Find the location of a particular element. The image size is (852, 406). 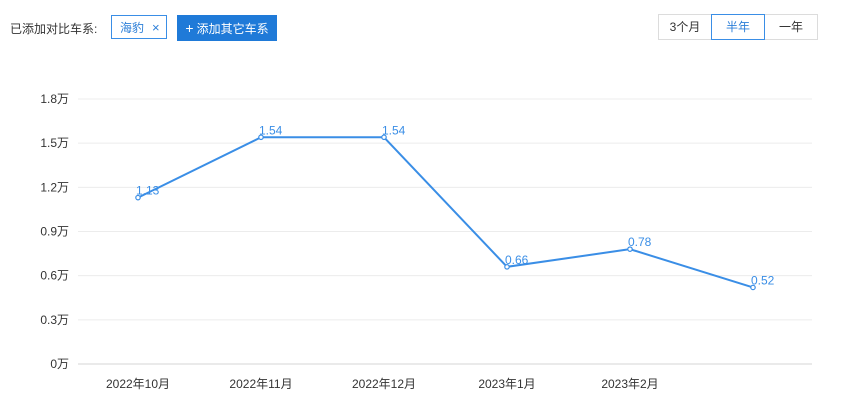

plus-icon: + is located at coordinates (189, 28).